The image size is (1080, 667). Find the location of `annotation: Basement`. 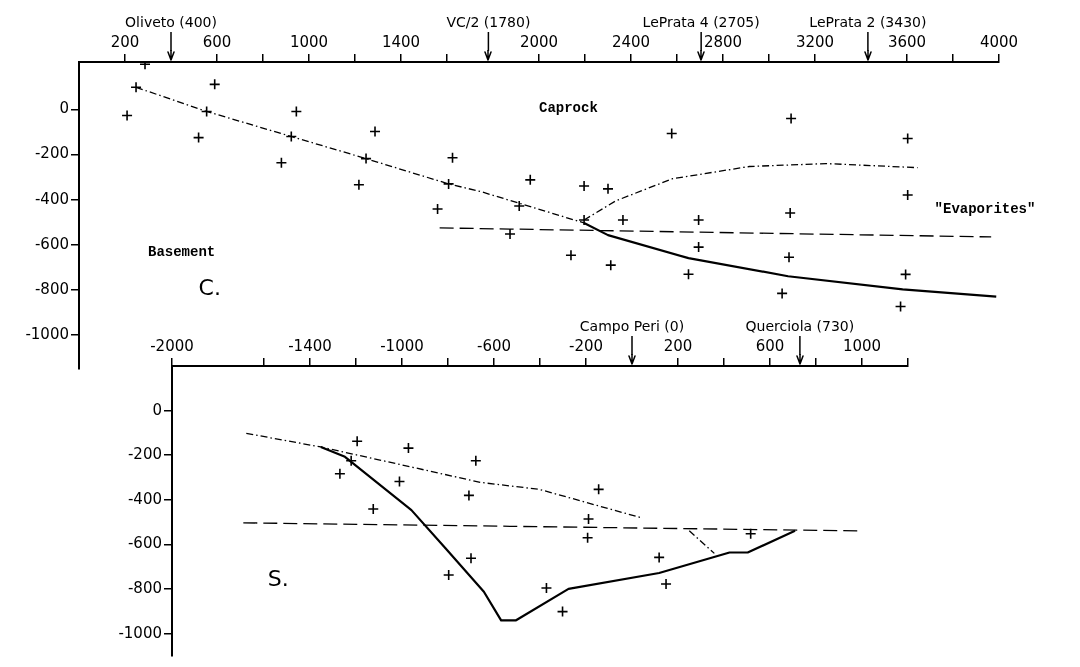

annotation: Basement is located at coordinates (182, 251).